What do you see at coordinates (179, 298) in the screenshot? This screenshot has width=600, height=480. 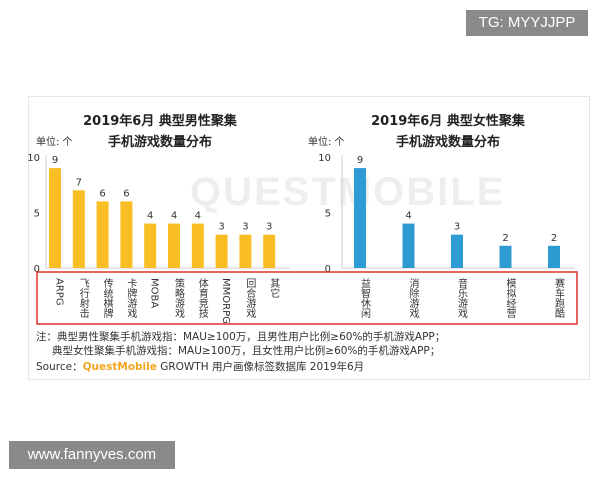 I see `category-label: 策略游戏` at bounding box center [179, 298].